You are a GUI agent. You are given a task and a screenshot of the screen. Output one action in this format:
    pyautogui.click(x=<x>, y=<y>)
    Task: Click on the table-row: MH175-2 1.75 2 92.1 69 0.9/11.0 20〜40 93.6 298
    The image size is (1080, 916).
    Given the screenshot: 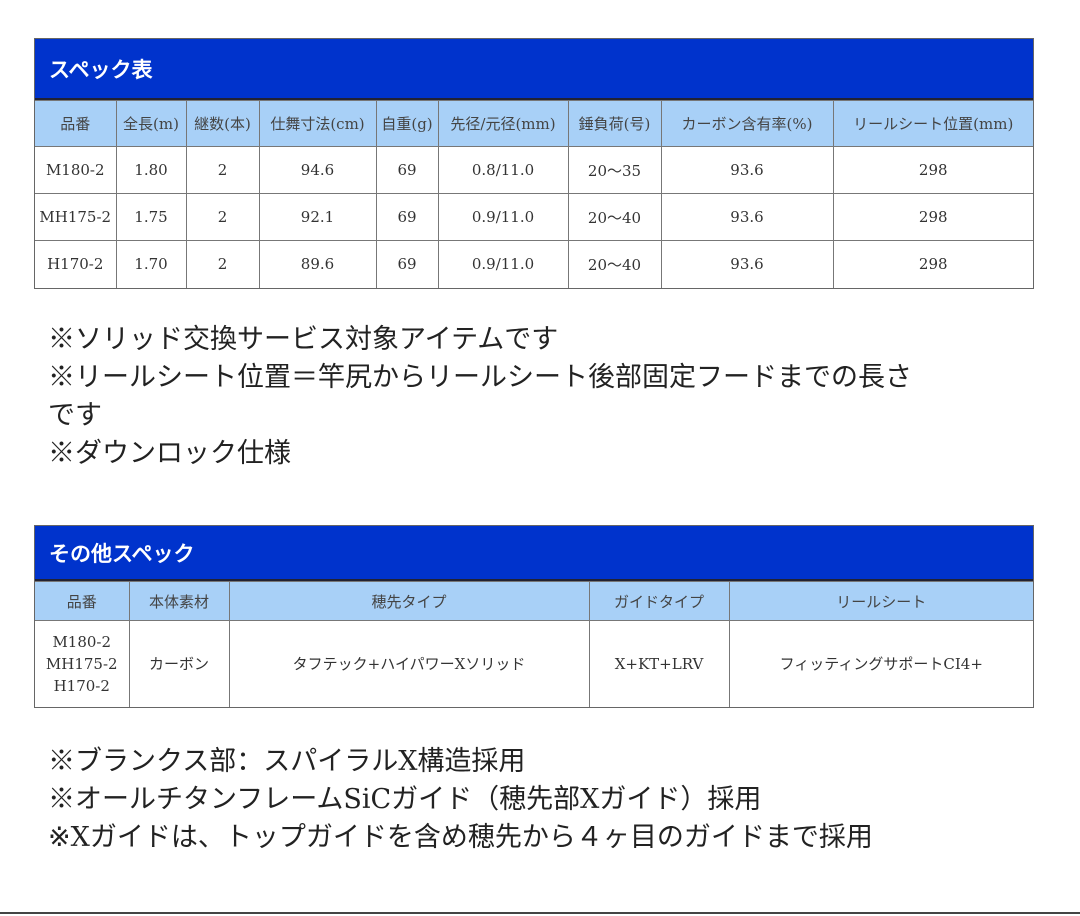 What is the action you would take?
    pyautogui.click(x=534, y=217)
    